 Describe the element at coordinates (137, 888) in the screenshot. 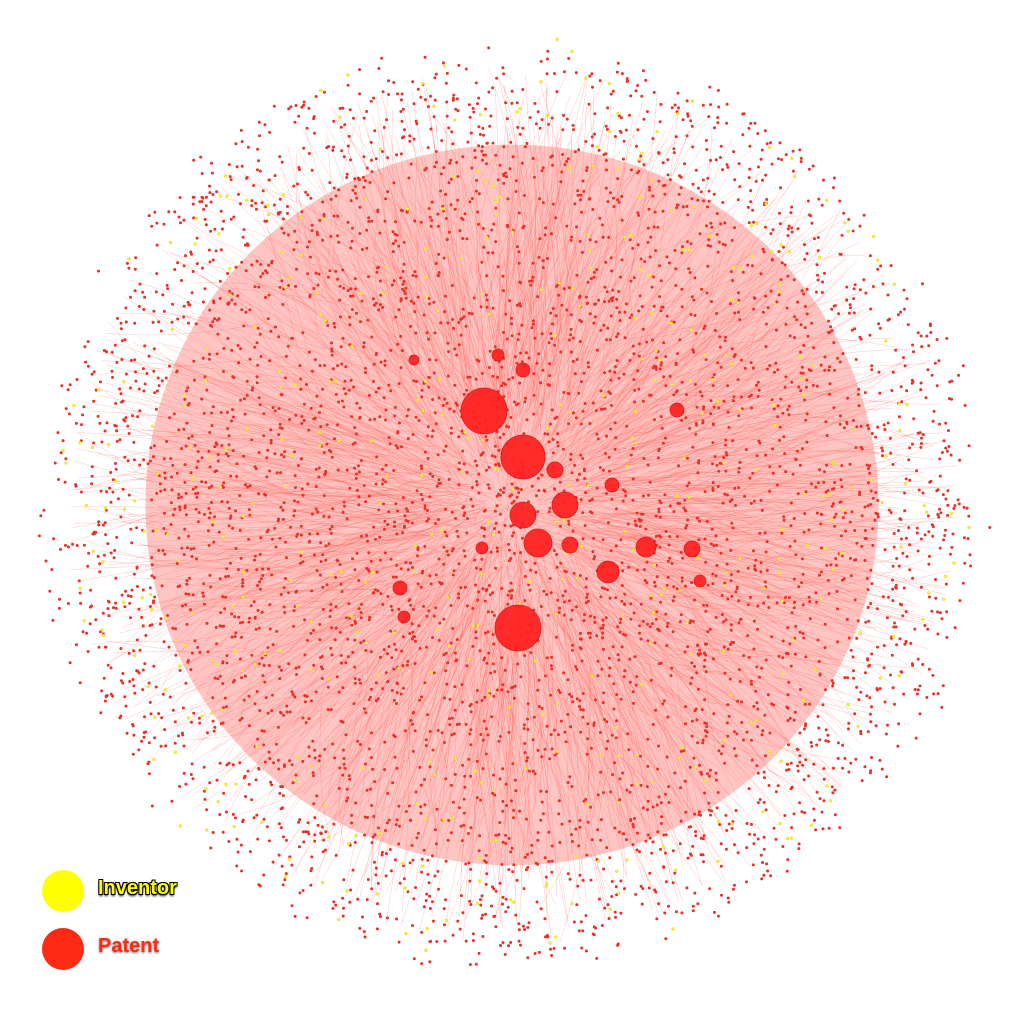

I see `inventor-legend-label: Inventor` at that location.